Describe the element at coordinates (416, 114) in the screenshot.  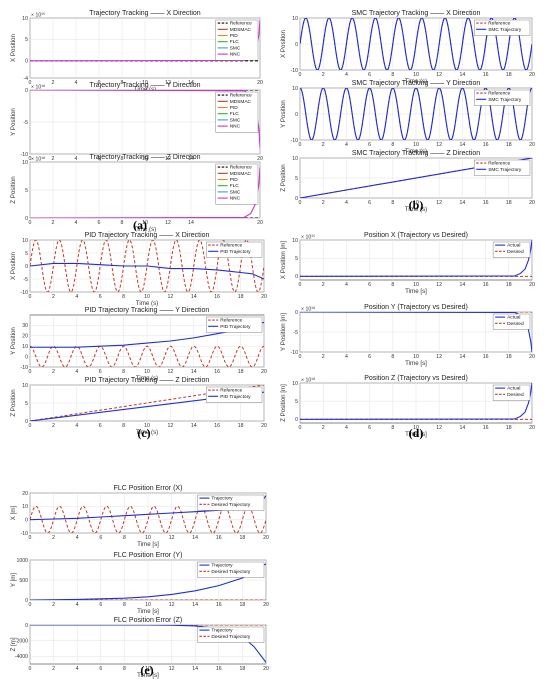
I see `series-line-smc-trajectory` at that location.